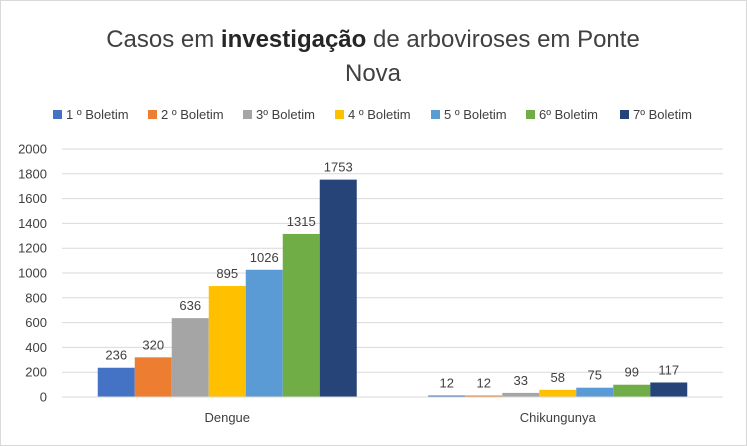 The image size is (747, 446). I want to click on y-tick-label: 200, so click(36, 372).